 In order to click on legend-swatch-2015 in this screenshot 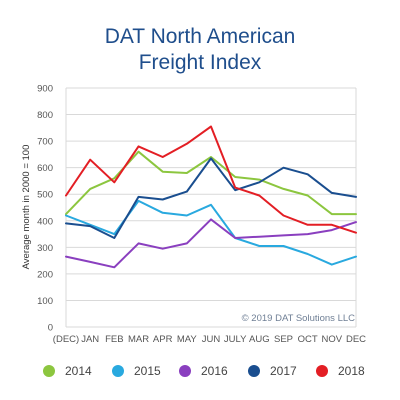, I will do `click(118, 371)`.